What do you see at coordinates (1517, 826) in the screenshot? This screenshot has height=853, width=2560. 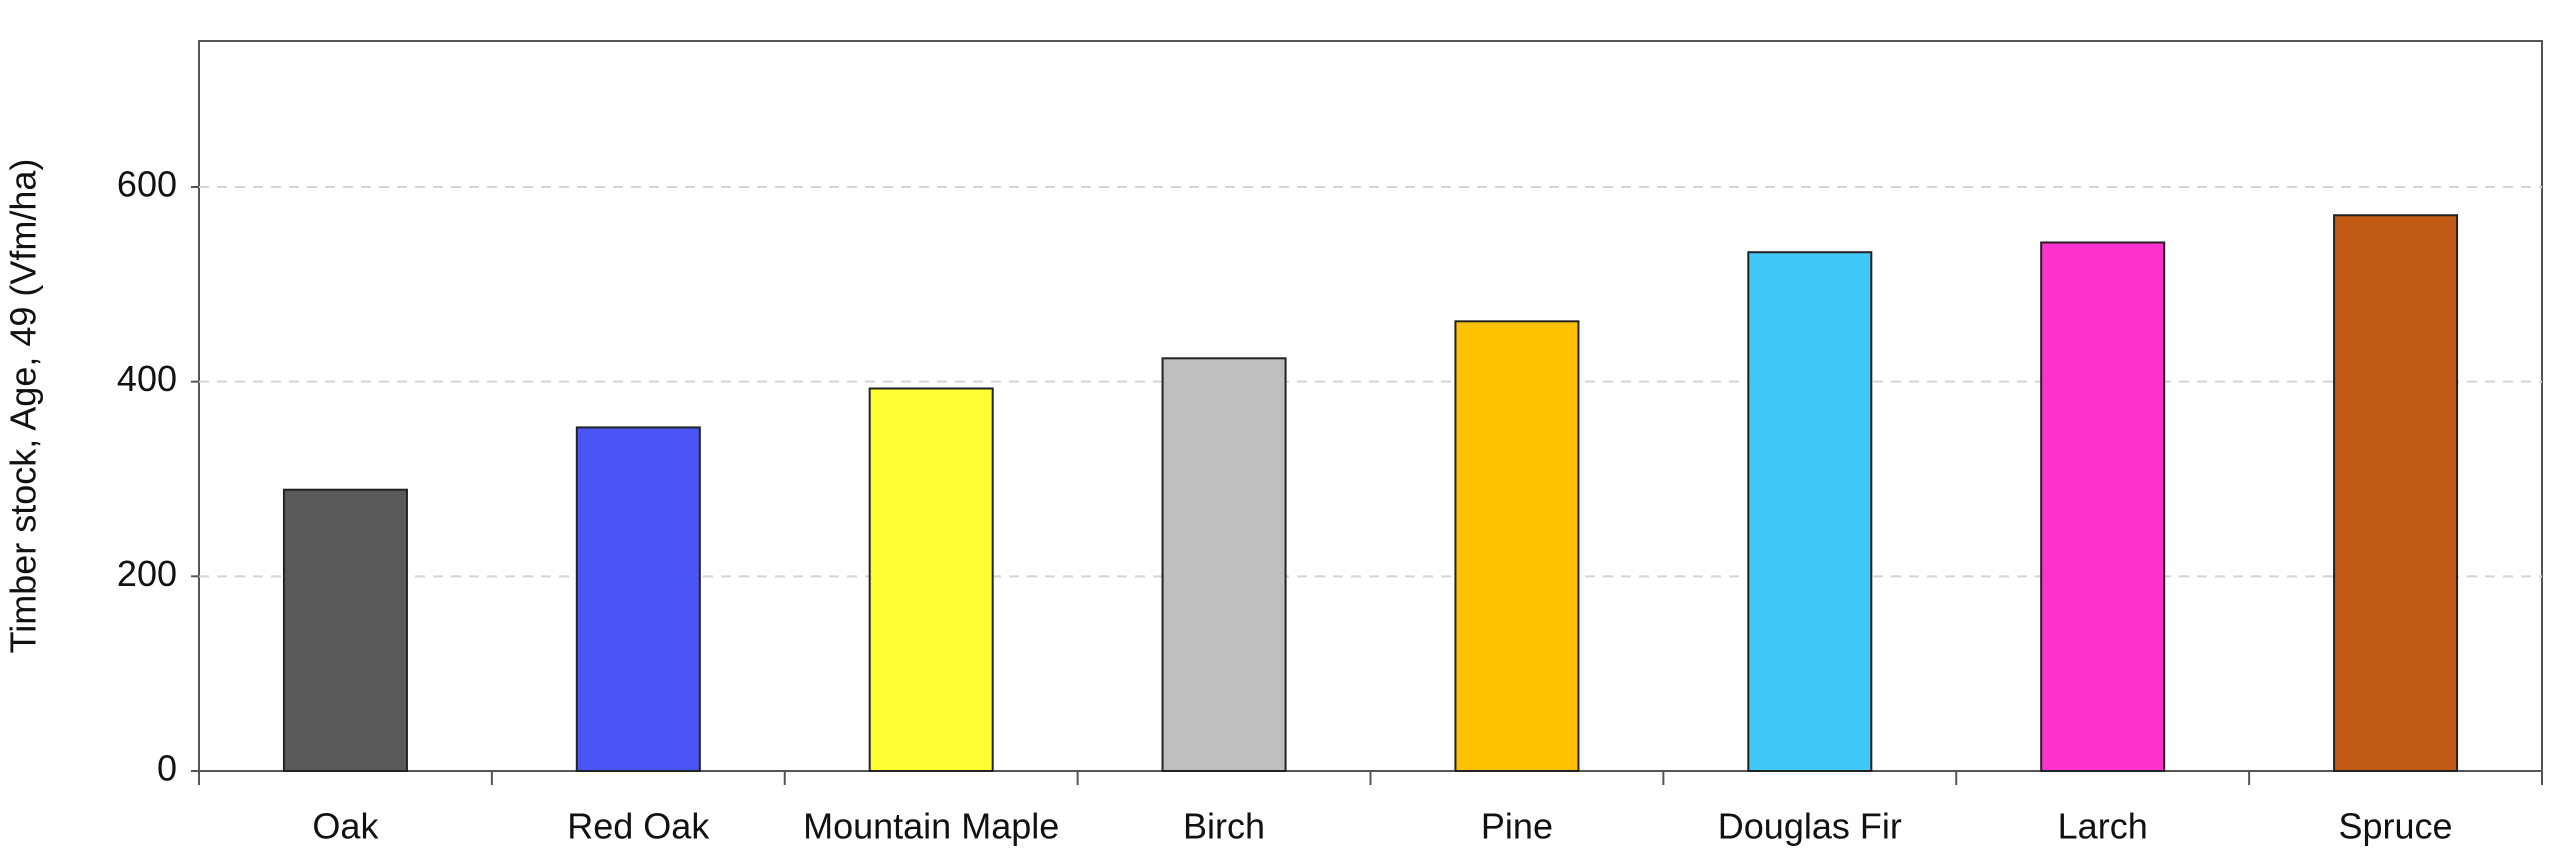 I see `x-tick-label: Pine` at bounding box center [1517, 826].